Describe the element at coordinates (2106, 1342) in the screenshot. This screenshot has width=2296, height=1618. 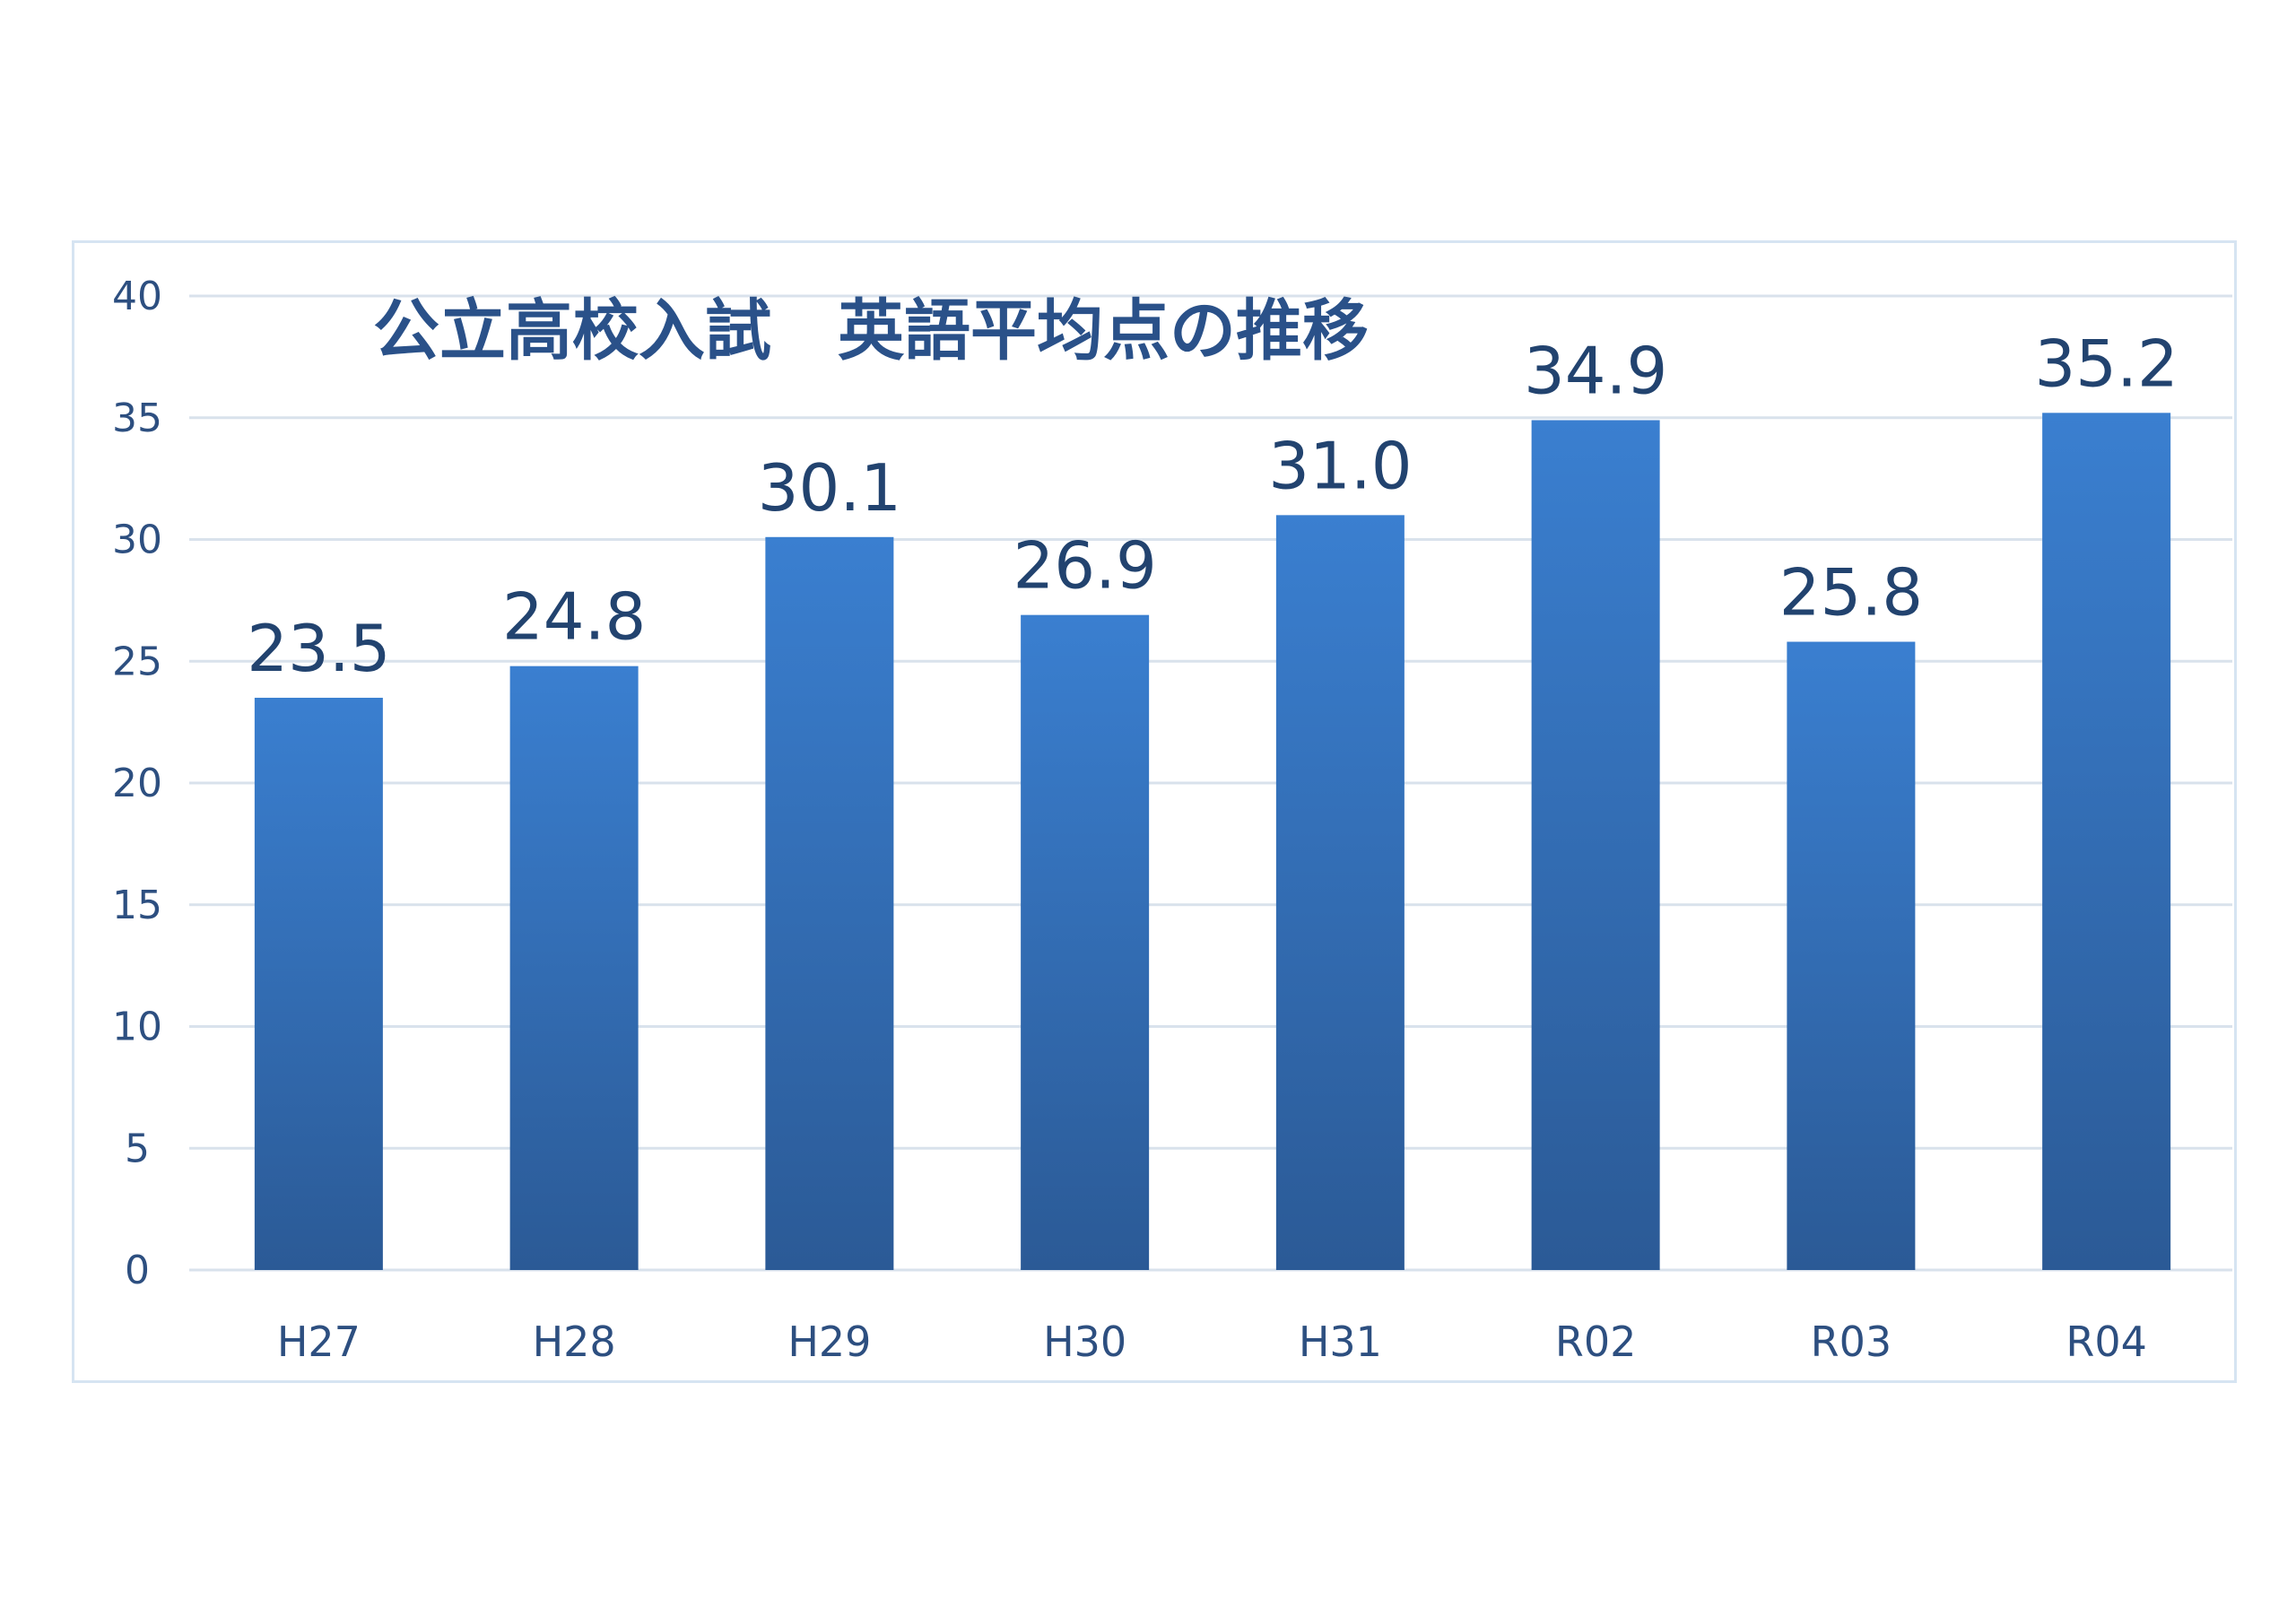
I see `x-tick-label-r04: R04` at that location.